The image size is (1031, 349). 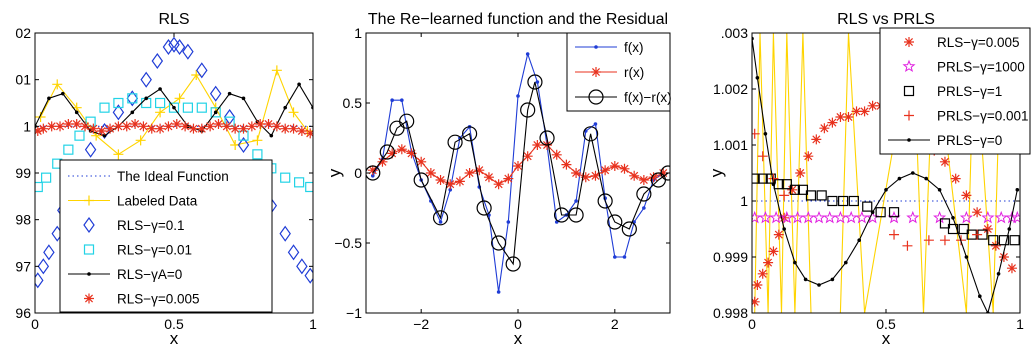 What do you see at coordinates (648, 97) in the screenshot?
I see `legend-label: f(x)−r(x)` at bounding box center [648, 97].